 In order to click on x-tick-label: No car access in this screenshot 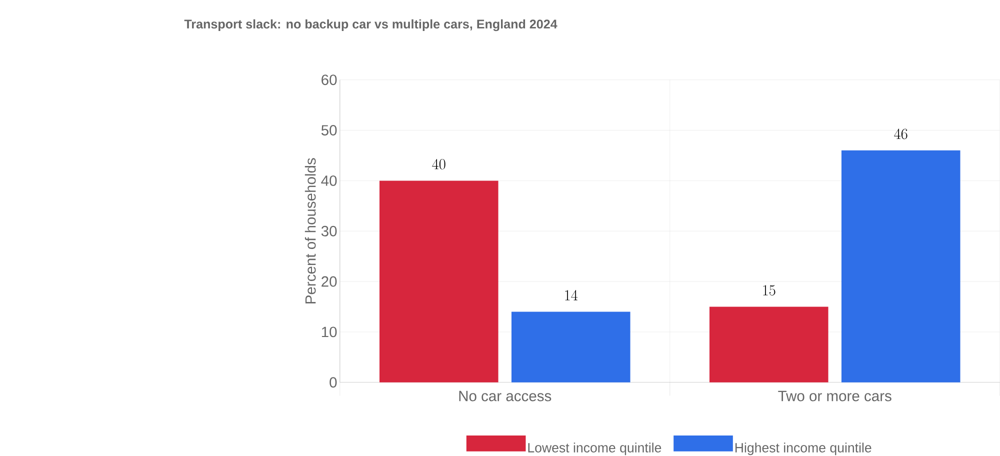, I will do `click(505, 396)`.